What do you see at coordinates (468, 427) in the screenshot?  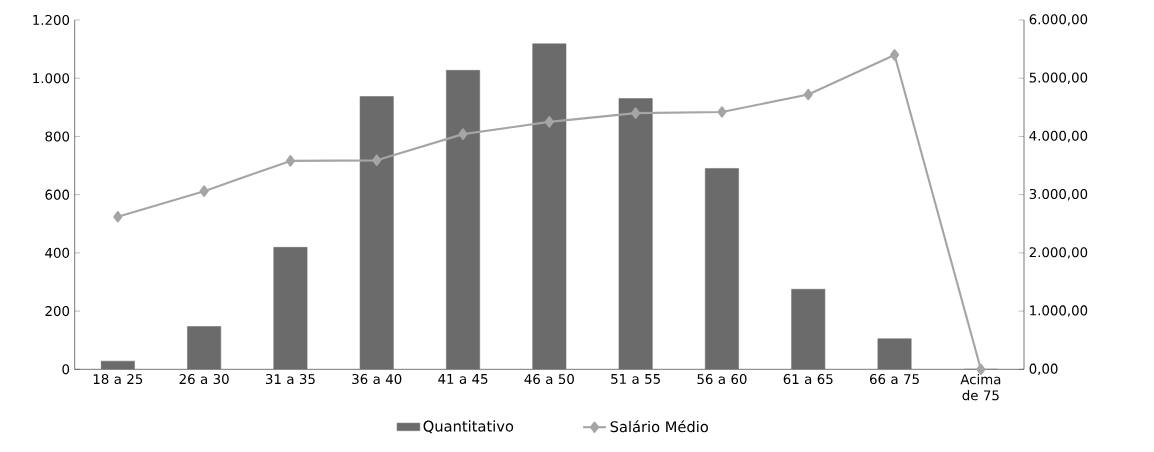 I see `legend-label: Quantitativo` at bounding box center [468, 427].